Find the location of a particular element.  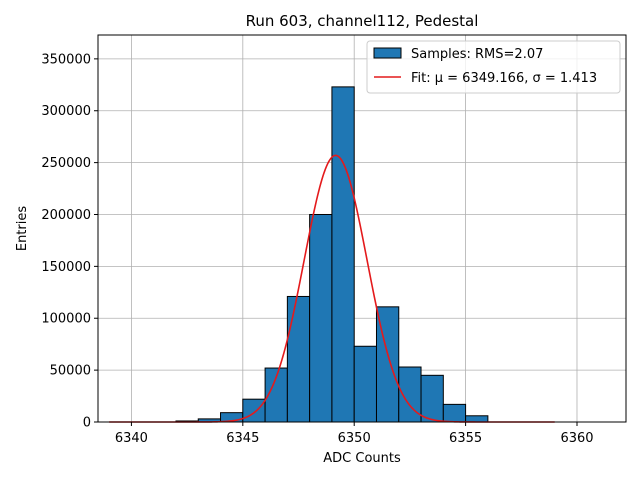

chart-title: Run 603, channel112, Pedestal is located at coordinates (362, 21).